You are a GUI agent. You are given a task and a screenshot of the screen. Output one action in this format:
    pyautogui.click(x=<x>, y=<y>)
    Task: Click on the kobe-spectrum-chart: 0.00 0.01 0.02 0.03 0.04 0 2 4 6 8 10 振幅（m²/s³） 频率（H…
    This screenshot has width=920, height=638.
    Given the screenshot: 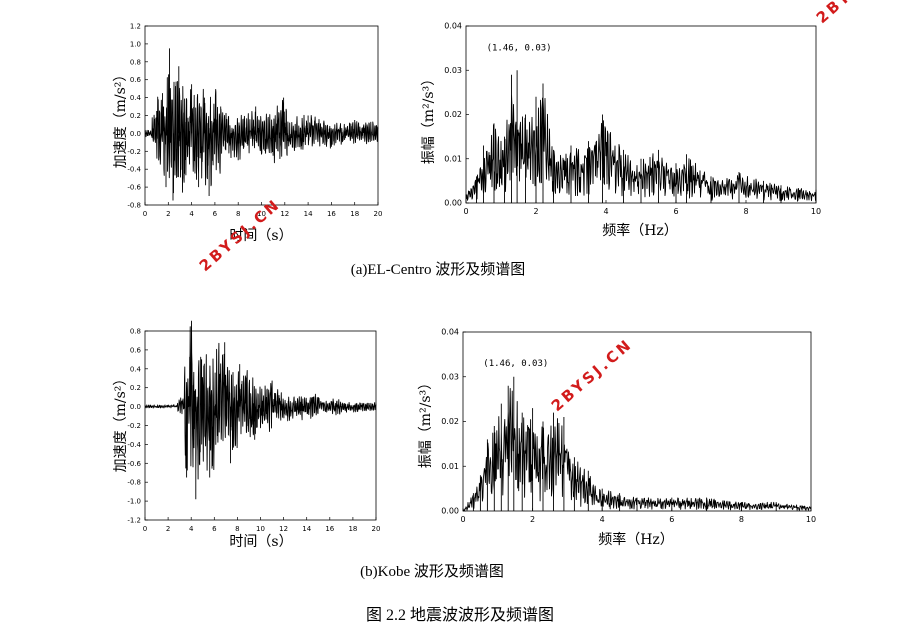 What is the action you would take?
    pyautogui.click(x=617, y=438)
    